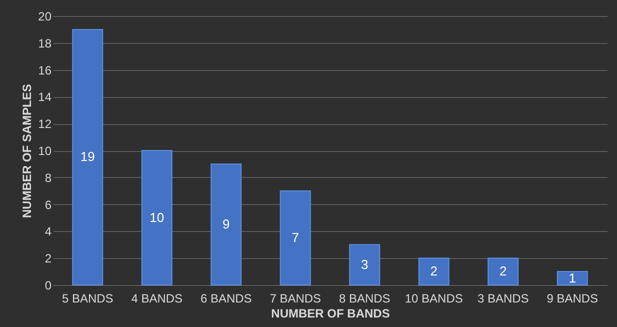  What do you see at coordinates (296, 299) in the screenshot?
I see `x-tick-label: 7 BANDS` at bounding box center [296, 299].